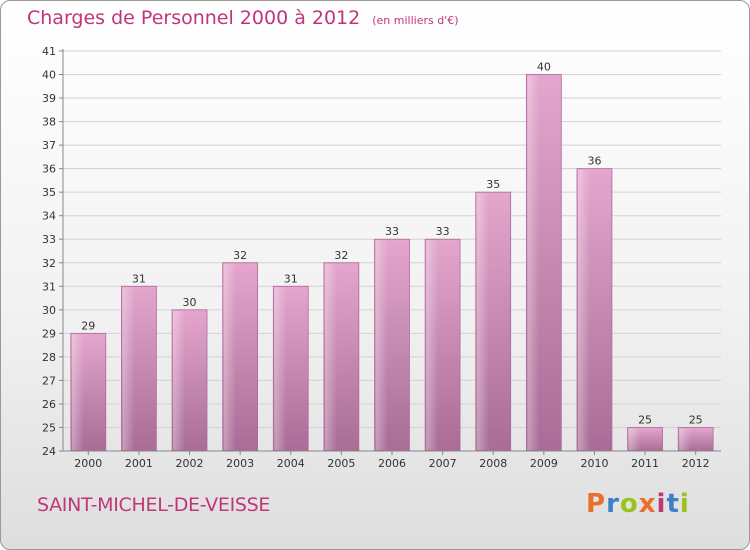 The image size is (750, 550). What do you see at coordinates (49, 333) in the screenshot?
I see `y-tick-label: 29` at bounding box center [49, 333].